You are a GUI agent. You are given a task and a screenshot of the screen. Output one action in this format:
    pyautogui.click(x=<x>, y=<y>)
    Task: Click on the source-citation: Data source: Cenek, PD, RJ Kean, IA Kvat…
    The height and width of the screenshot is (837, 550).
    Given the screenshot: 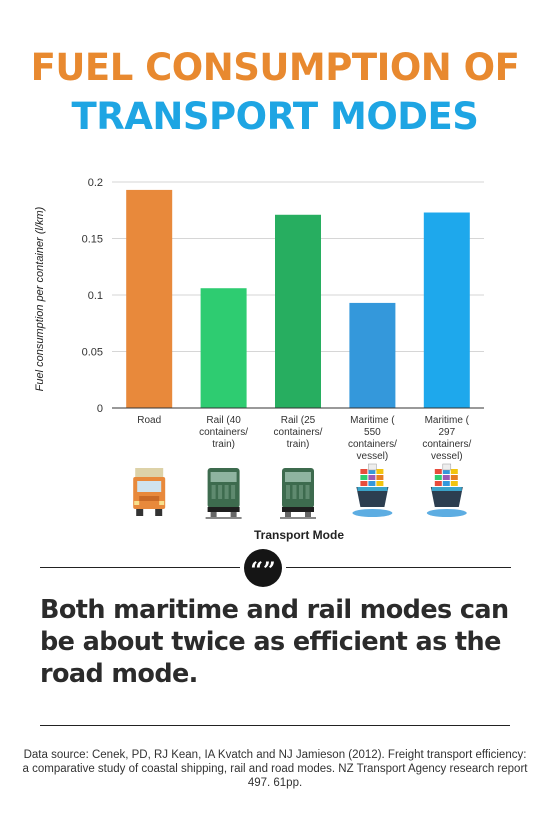 What is the action you would take?
    pyautogui.click(x=275, y=769)
    